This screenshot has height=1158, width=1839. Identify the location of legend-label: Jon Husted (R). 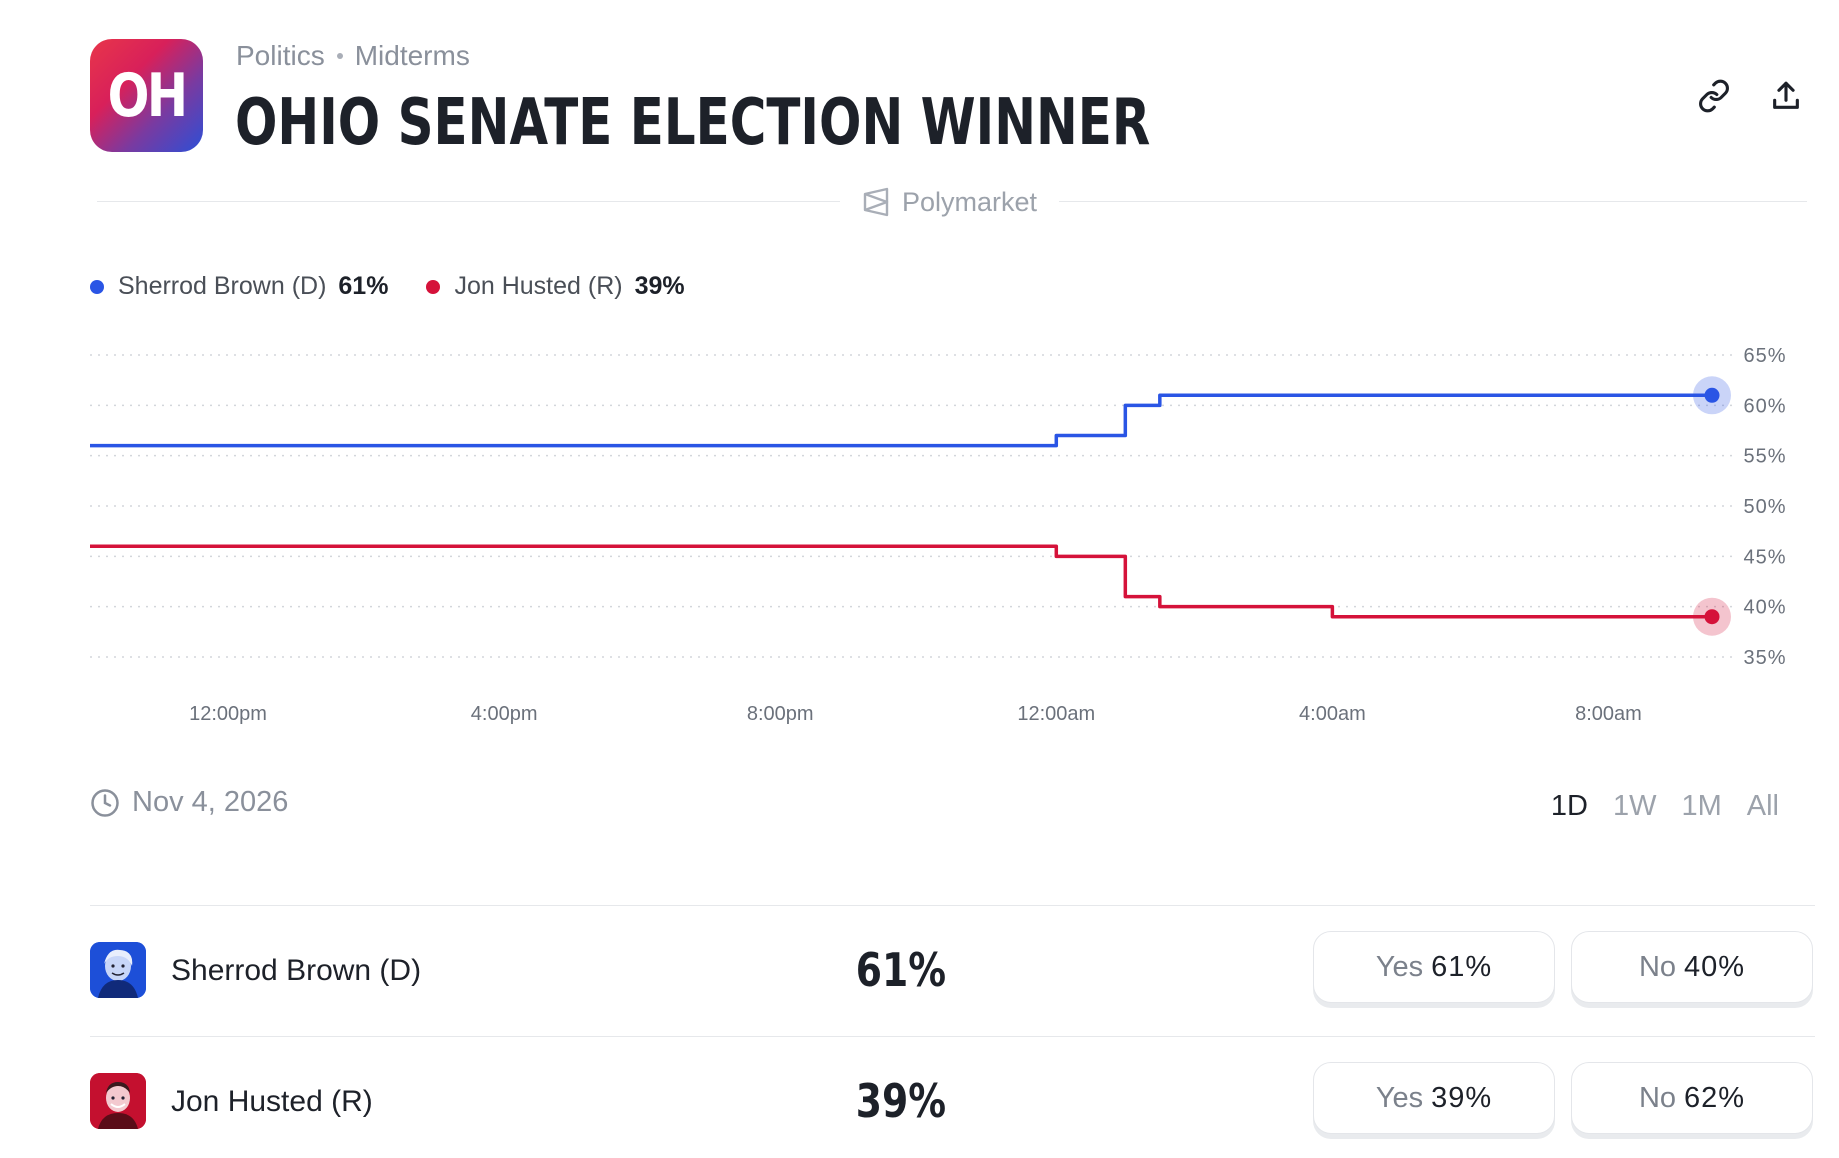
(538, 286).